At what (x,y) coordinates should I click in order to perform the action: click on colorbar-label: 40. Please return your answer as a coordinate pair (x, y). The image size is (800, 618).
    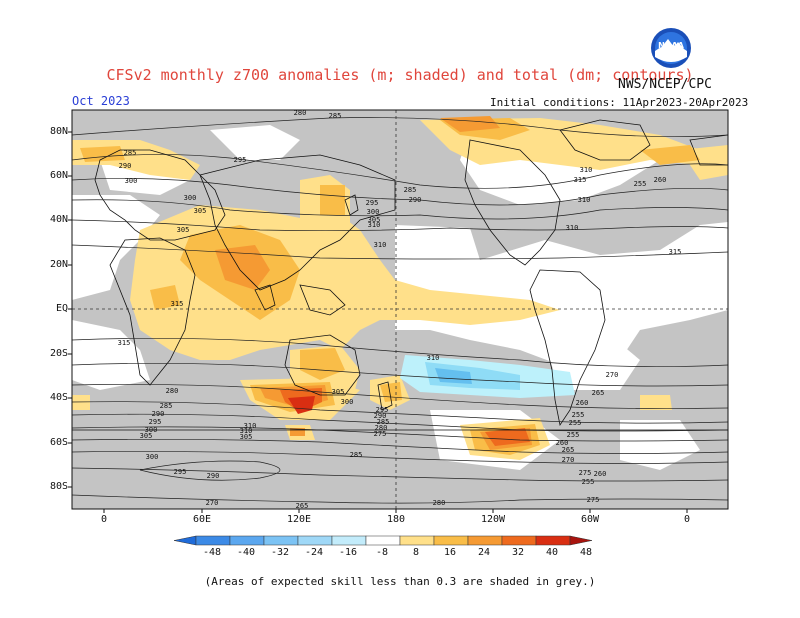
    Looking at the image, I should click on (552, 552).